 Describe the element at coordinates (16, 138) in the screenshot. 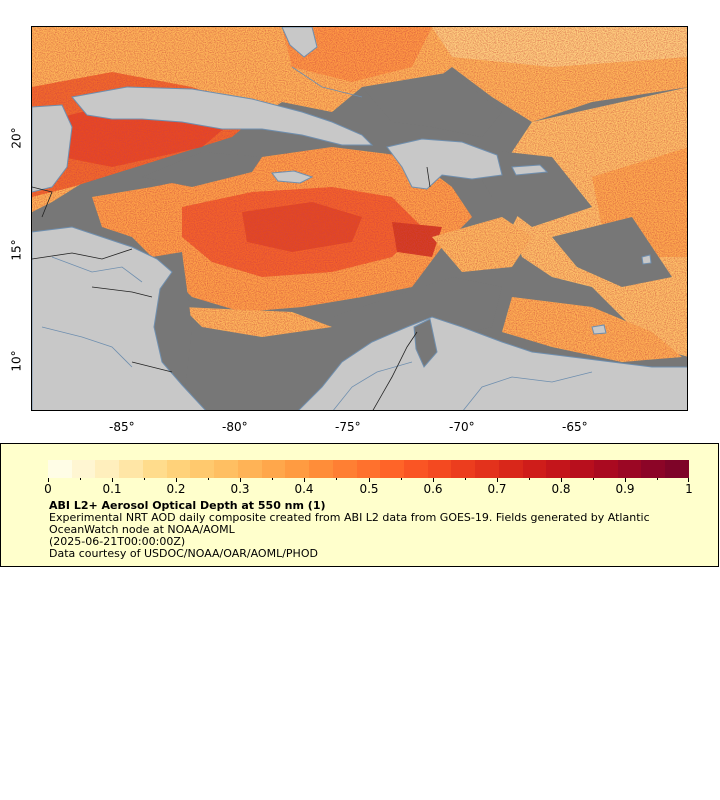

I see `lat-tick-label: 20°` at that location.